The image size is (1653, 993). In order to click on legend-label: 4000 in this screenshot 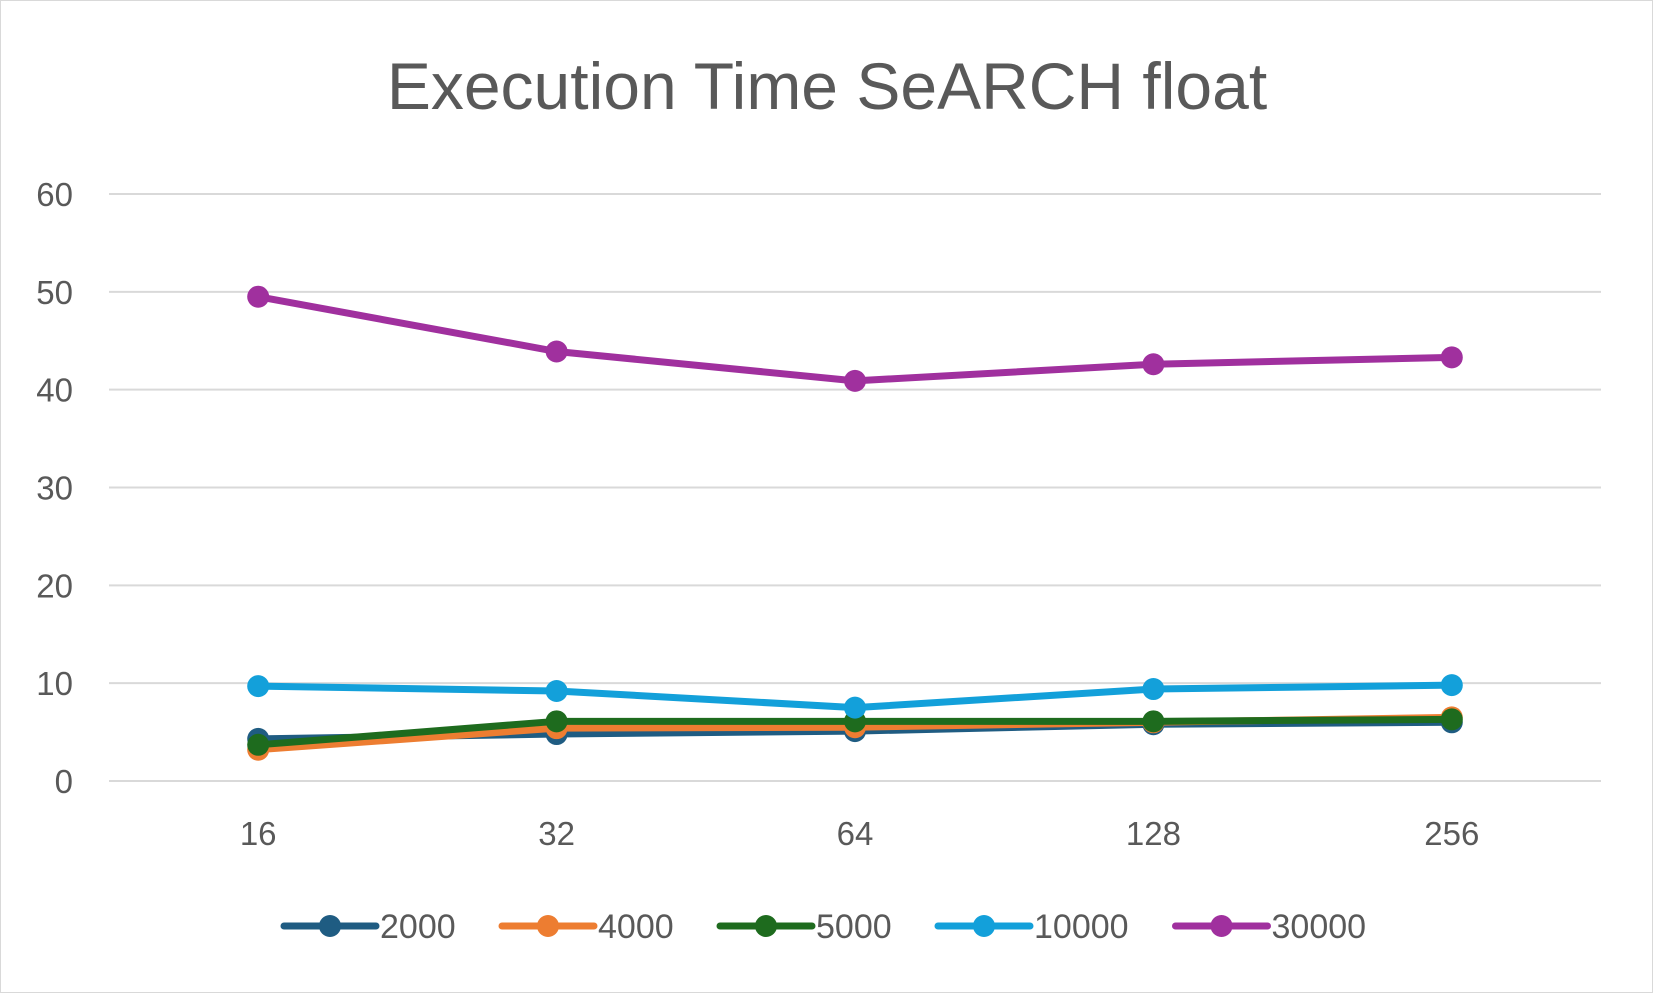, I will do `click(636, 927)`.